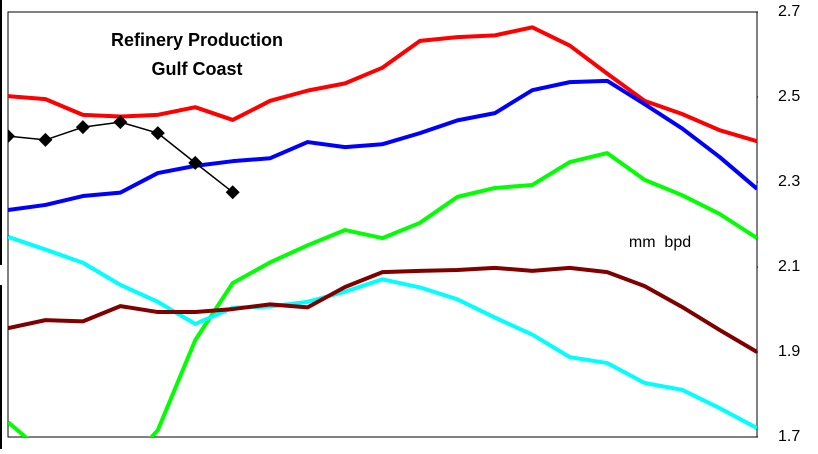  What do you see at coordinates (789, 436) in the screenshot?
I see `y-tick-label: 1.7` at bounding box center [789, 436].